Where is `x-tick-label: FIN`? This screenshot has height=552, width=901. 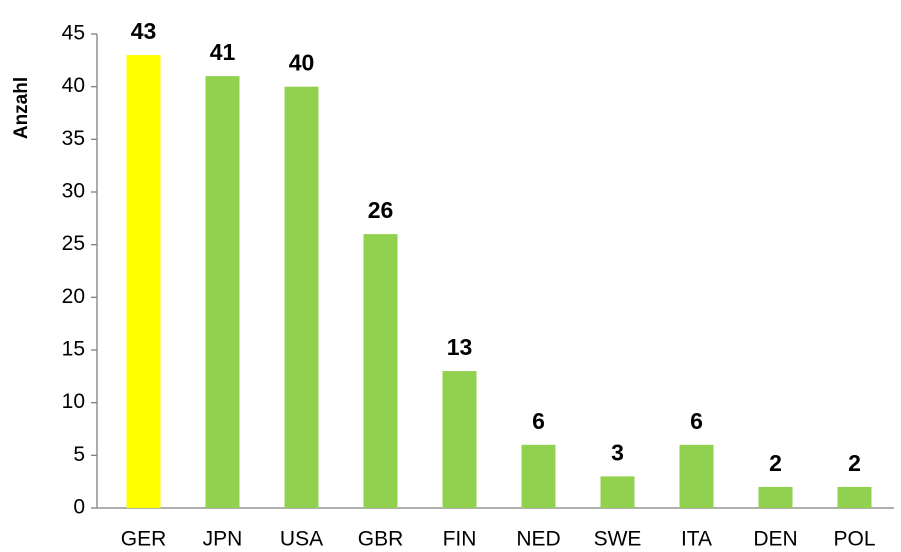 x-tick-label: FIN is located at coordinates (460, 539).